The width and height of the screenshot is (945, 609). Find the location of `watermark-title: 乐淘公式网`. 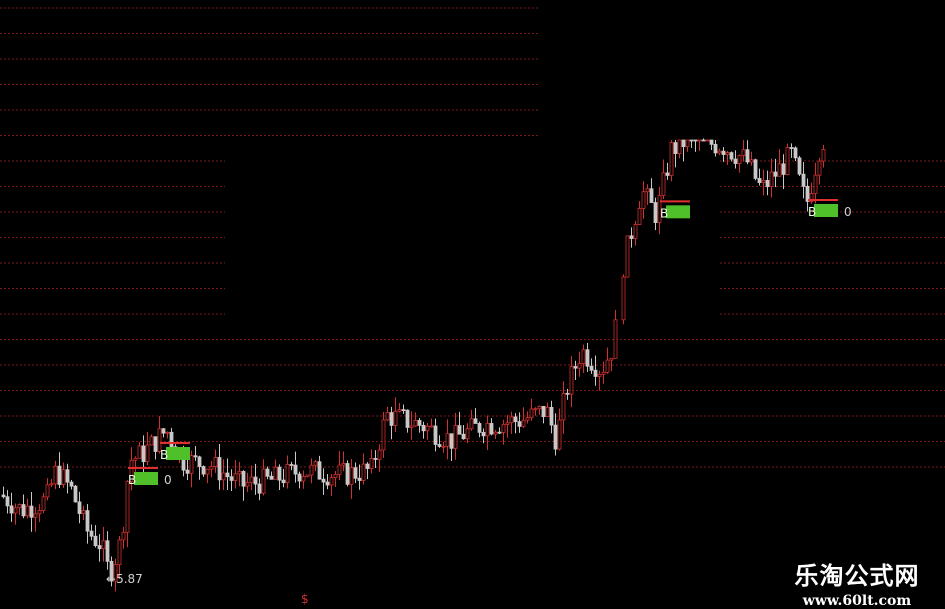

watermark-title: 乐淘公式网 is located at coordinates (857, 576).